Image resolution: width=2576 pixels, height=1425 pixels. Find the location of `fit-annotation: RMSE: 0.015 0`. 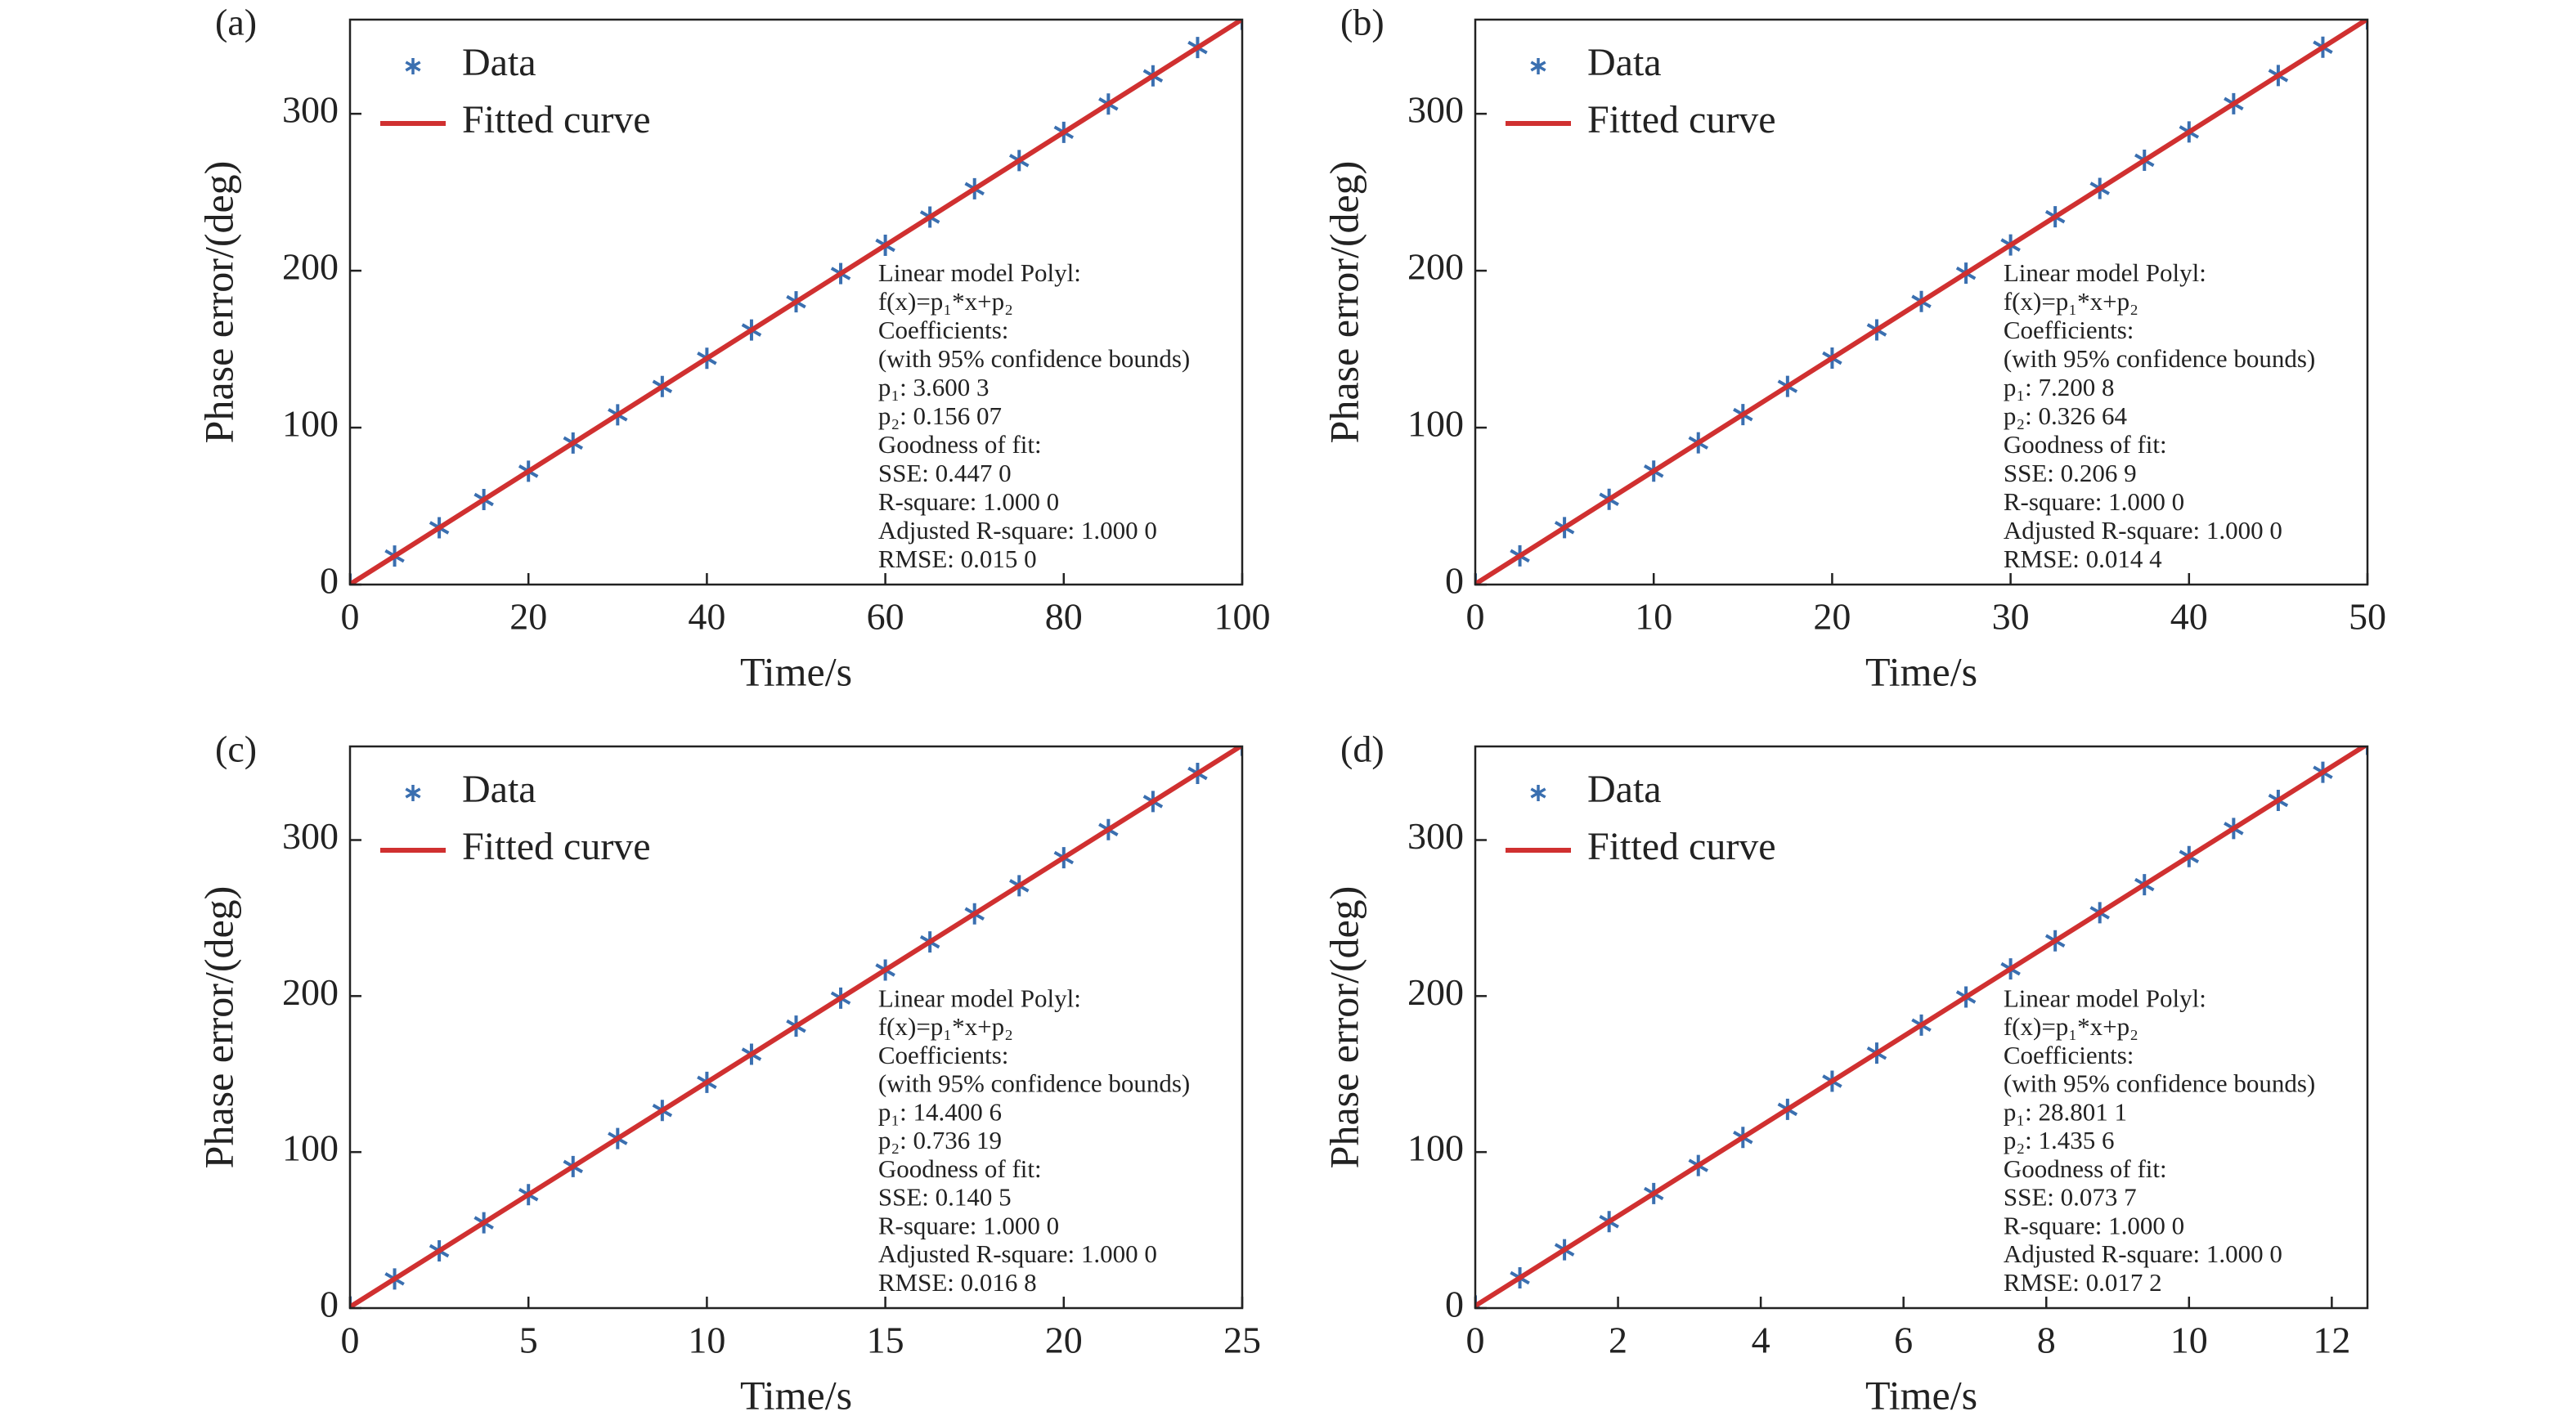

fit-annotation: RMSE: 0.015 0 is located at coordinates (957, 558).